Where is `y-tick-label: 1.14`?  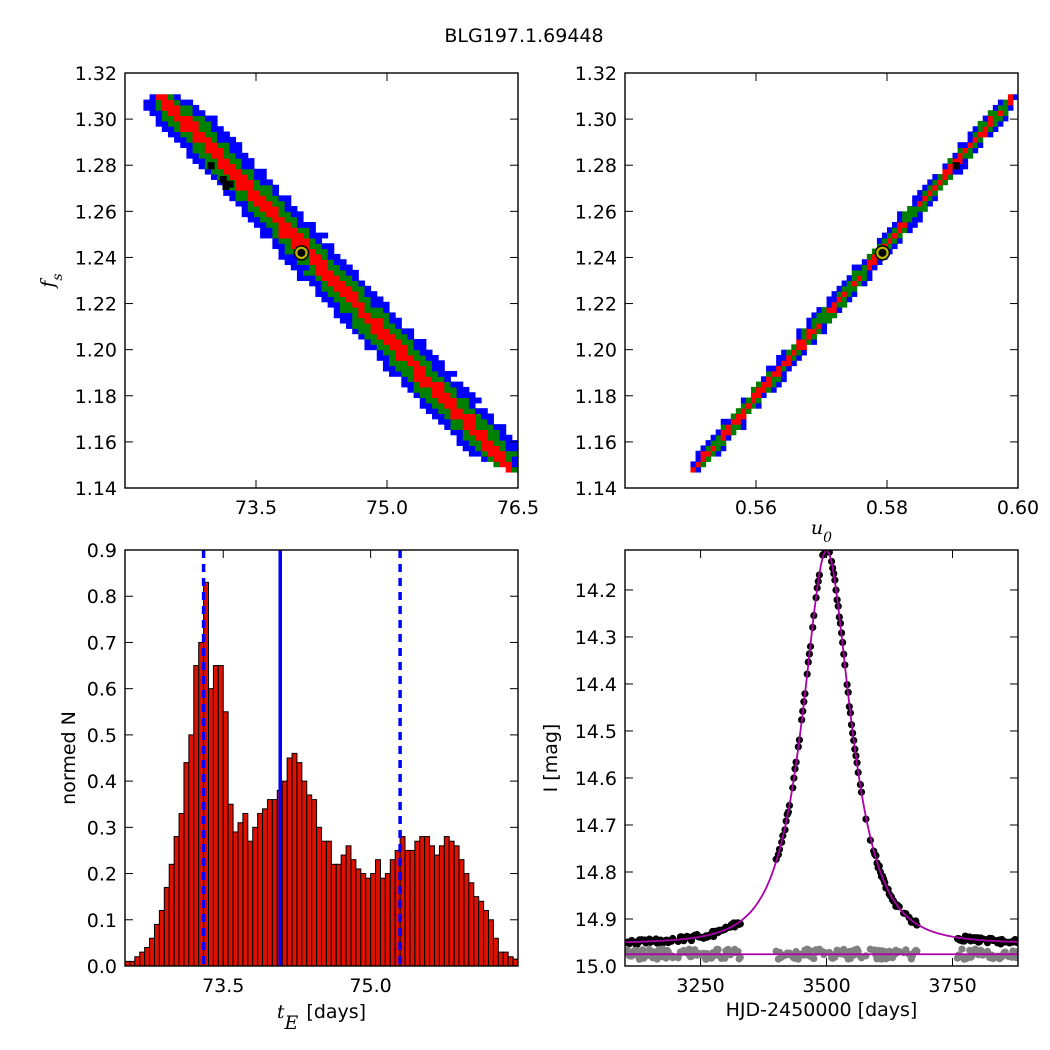
y-tick-label: 1.14 is located at coordinates (96, 489).